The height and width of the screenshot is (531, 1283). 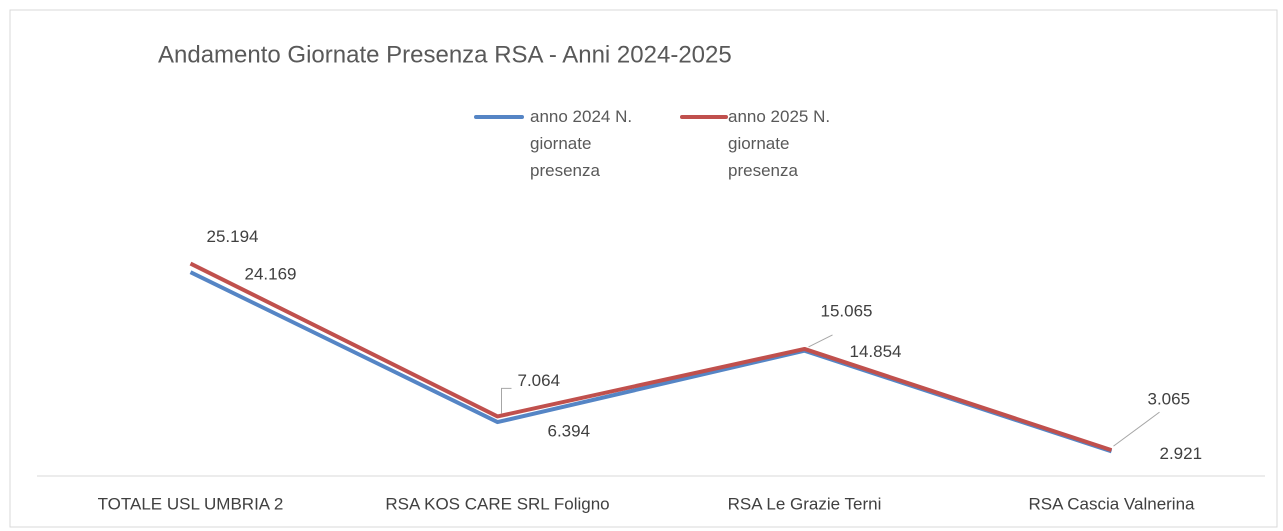 What do you see at coordinates (805, 503) in the screenshot?
I see `x-tick-label: RSA Le Grazie Terni` at bounding box center [805, 503].